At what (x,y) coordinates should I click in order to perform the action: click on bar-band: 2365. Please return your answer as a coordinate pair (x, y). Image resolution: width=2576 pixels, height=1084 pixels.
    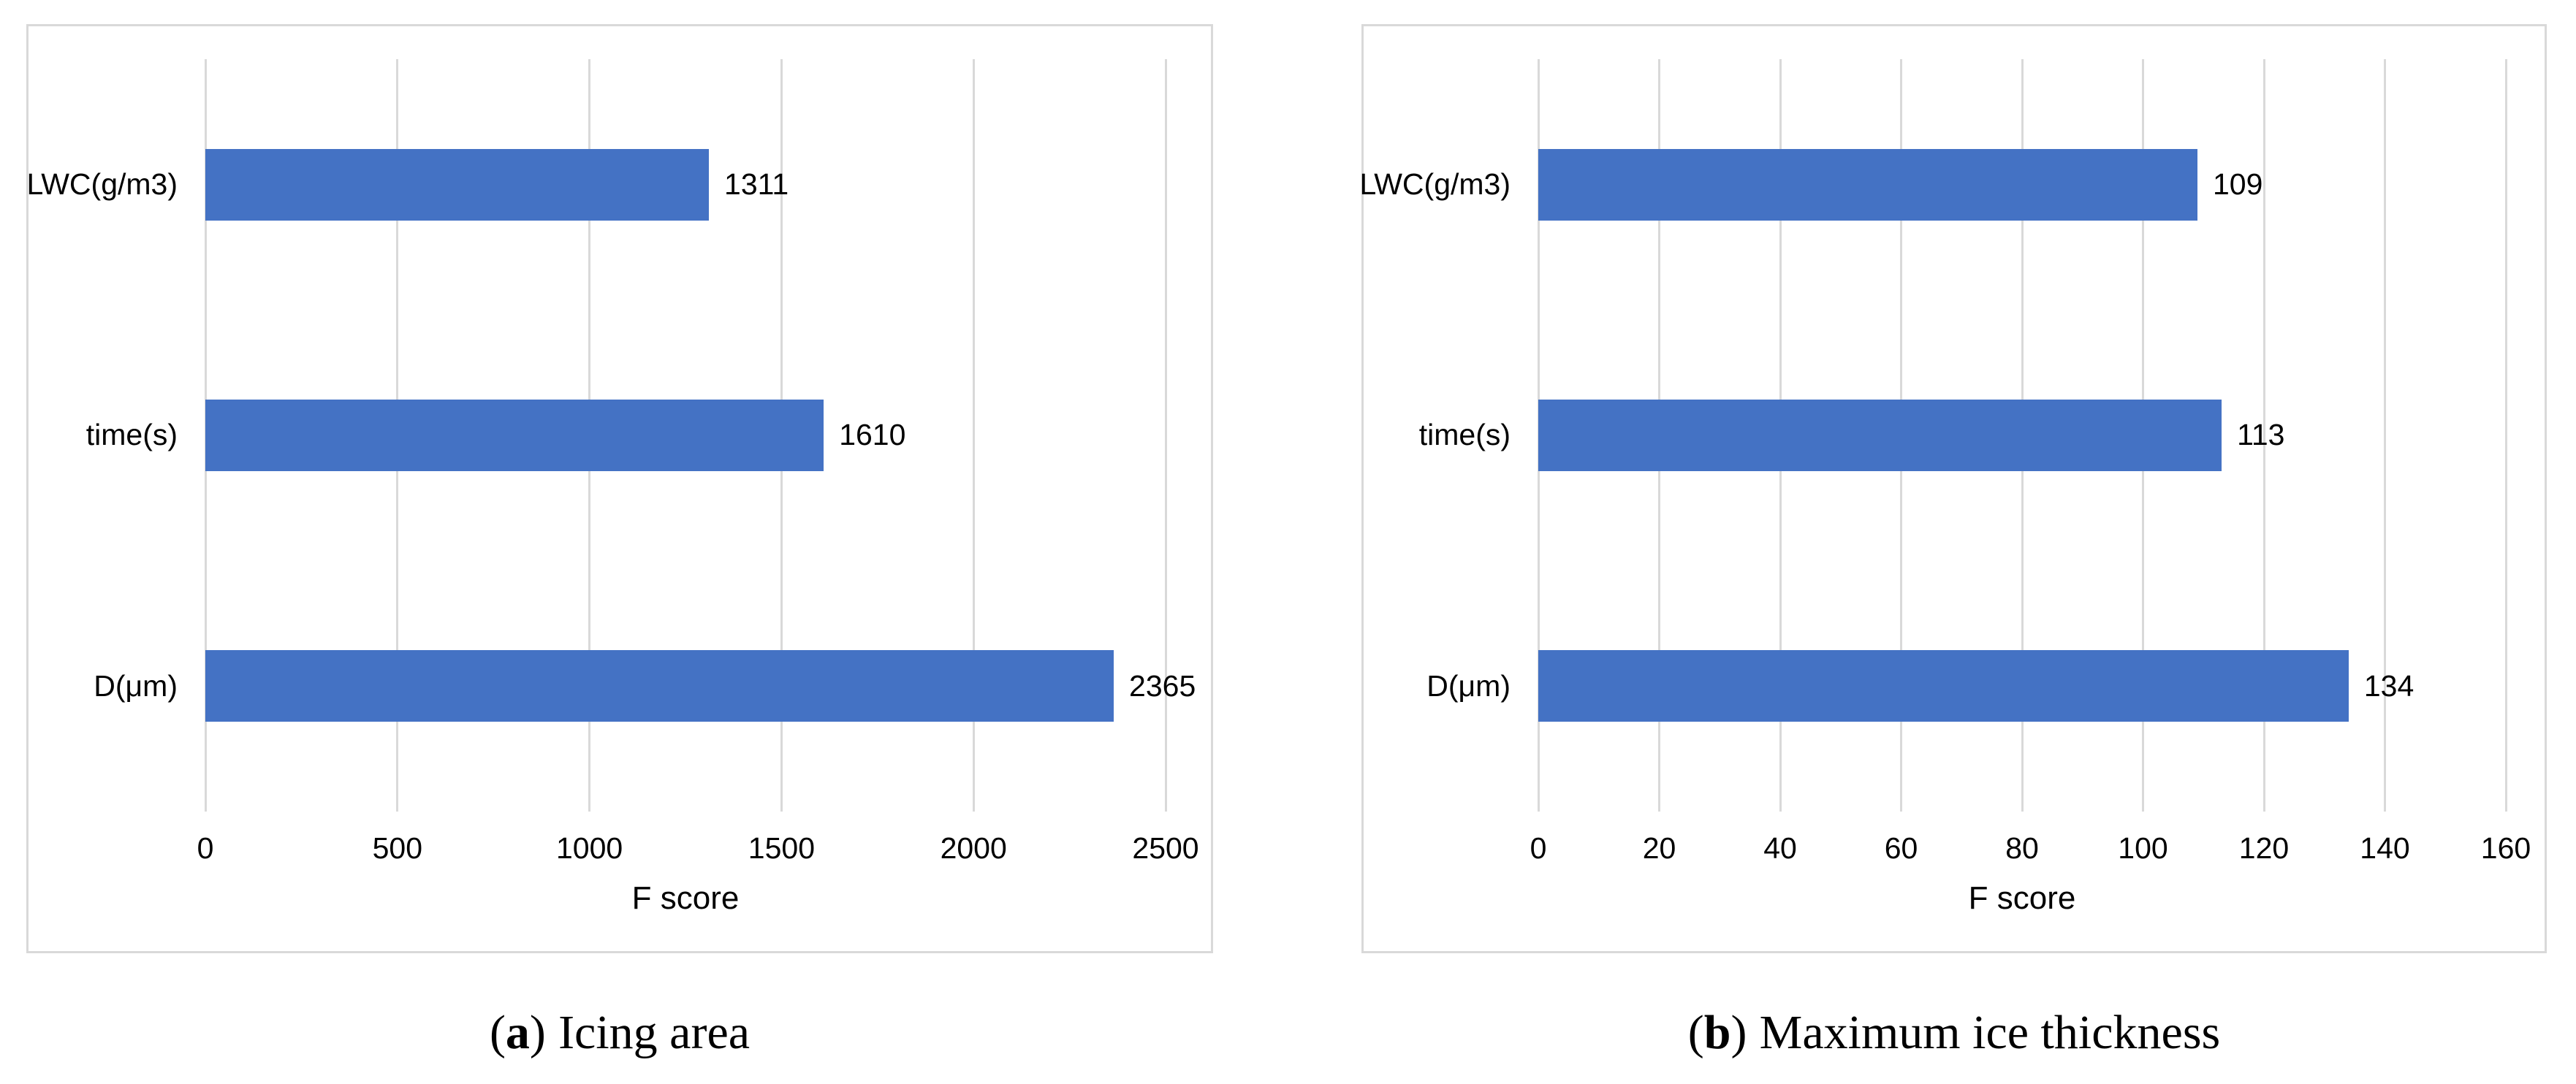
    Looking at the image, I should click on (700, 686).